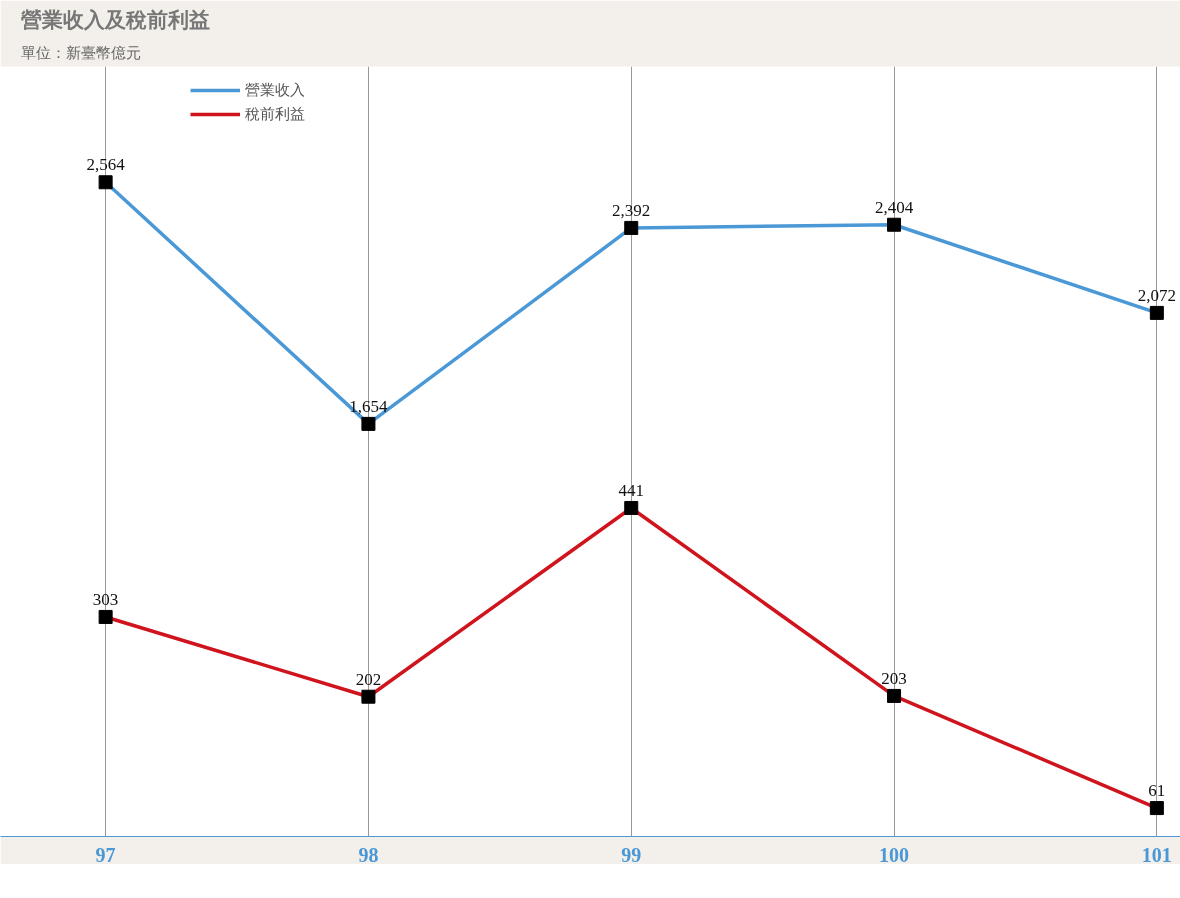 This screenshot has height=898, width=1180. Describe the element at coordinates (275, 90) in the screenshot. I see `legend-label: 營業收入` at that location.